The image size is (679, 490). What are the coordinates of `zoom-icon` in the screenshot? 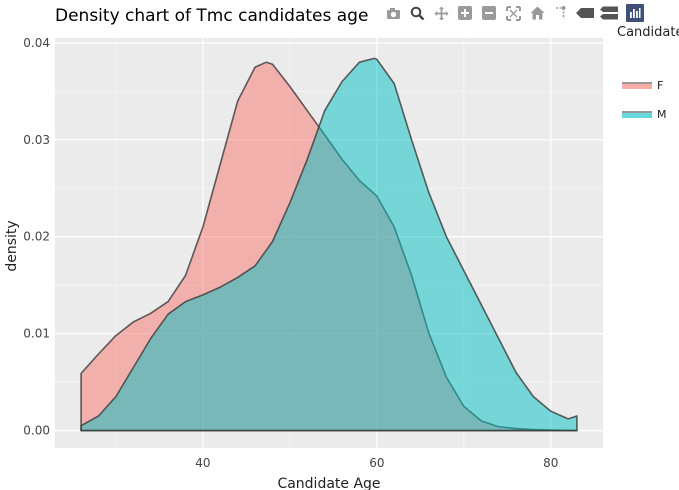 It's located at (417, 13).